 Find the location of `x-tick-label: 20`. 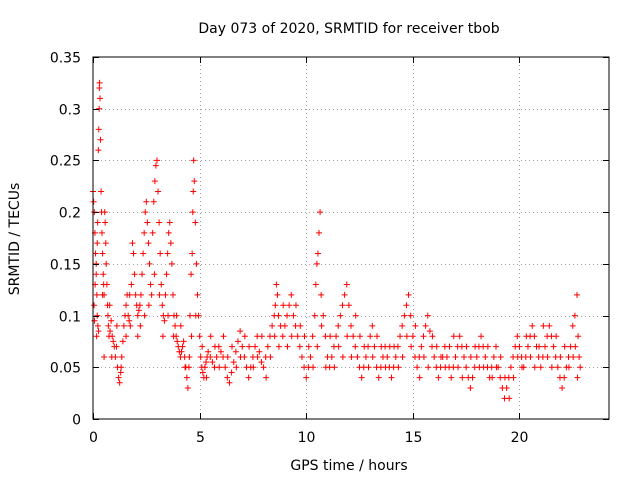

x-tick-label: 20 is located at coordinates (520, 438).